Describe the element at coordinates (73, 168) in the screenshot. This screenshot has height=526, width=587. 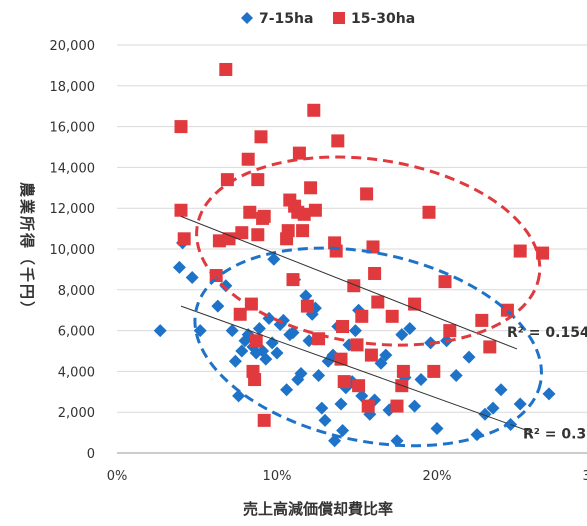
I see `y-tick-label: 14,000` at that location.